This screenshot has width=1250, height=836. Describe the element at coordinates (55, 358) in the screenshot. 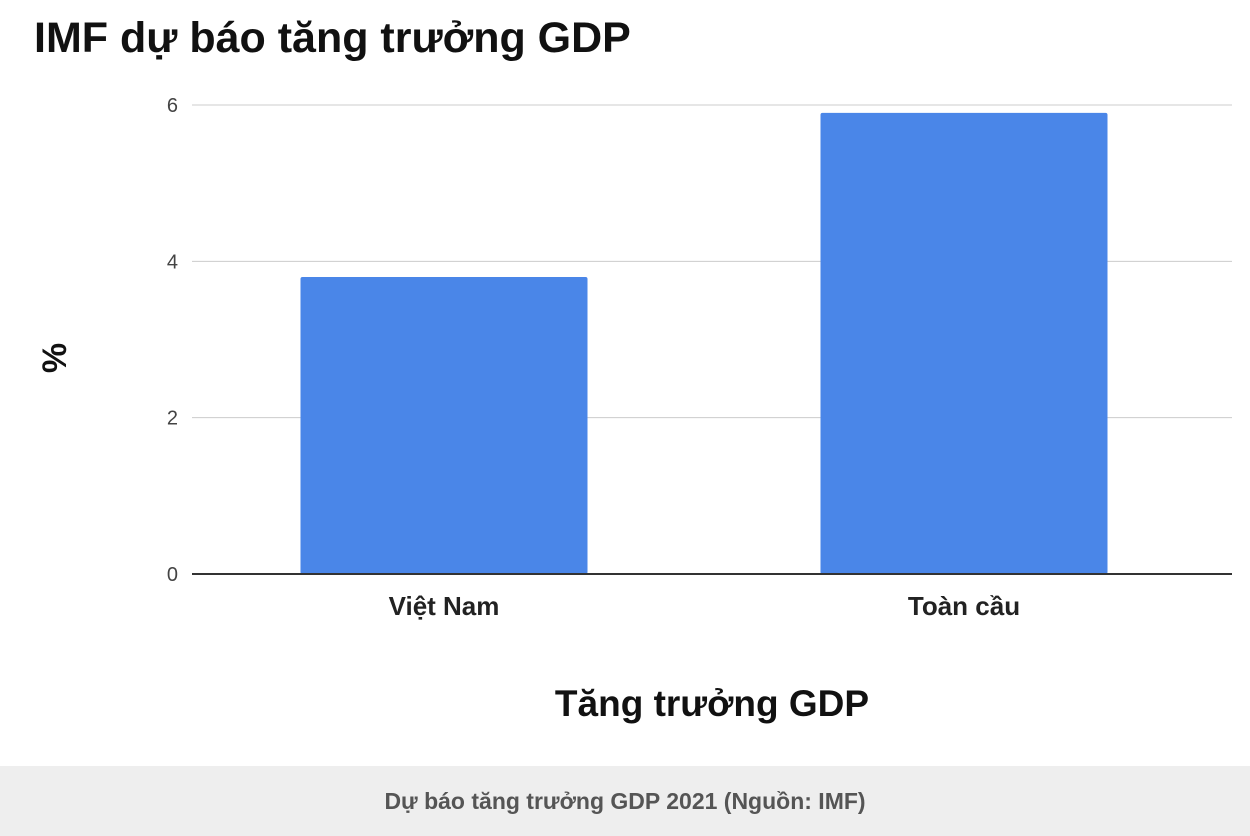

I see `y-axis-title: %` at that location.